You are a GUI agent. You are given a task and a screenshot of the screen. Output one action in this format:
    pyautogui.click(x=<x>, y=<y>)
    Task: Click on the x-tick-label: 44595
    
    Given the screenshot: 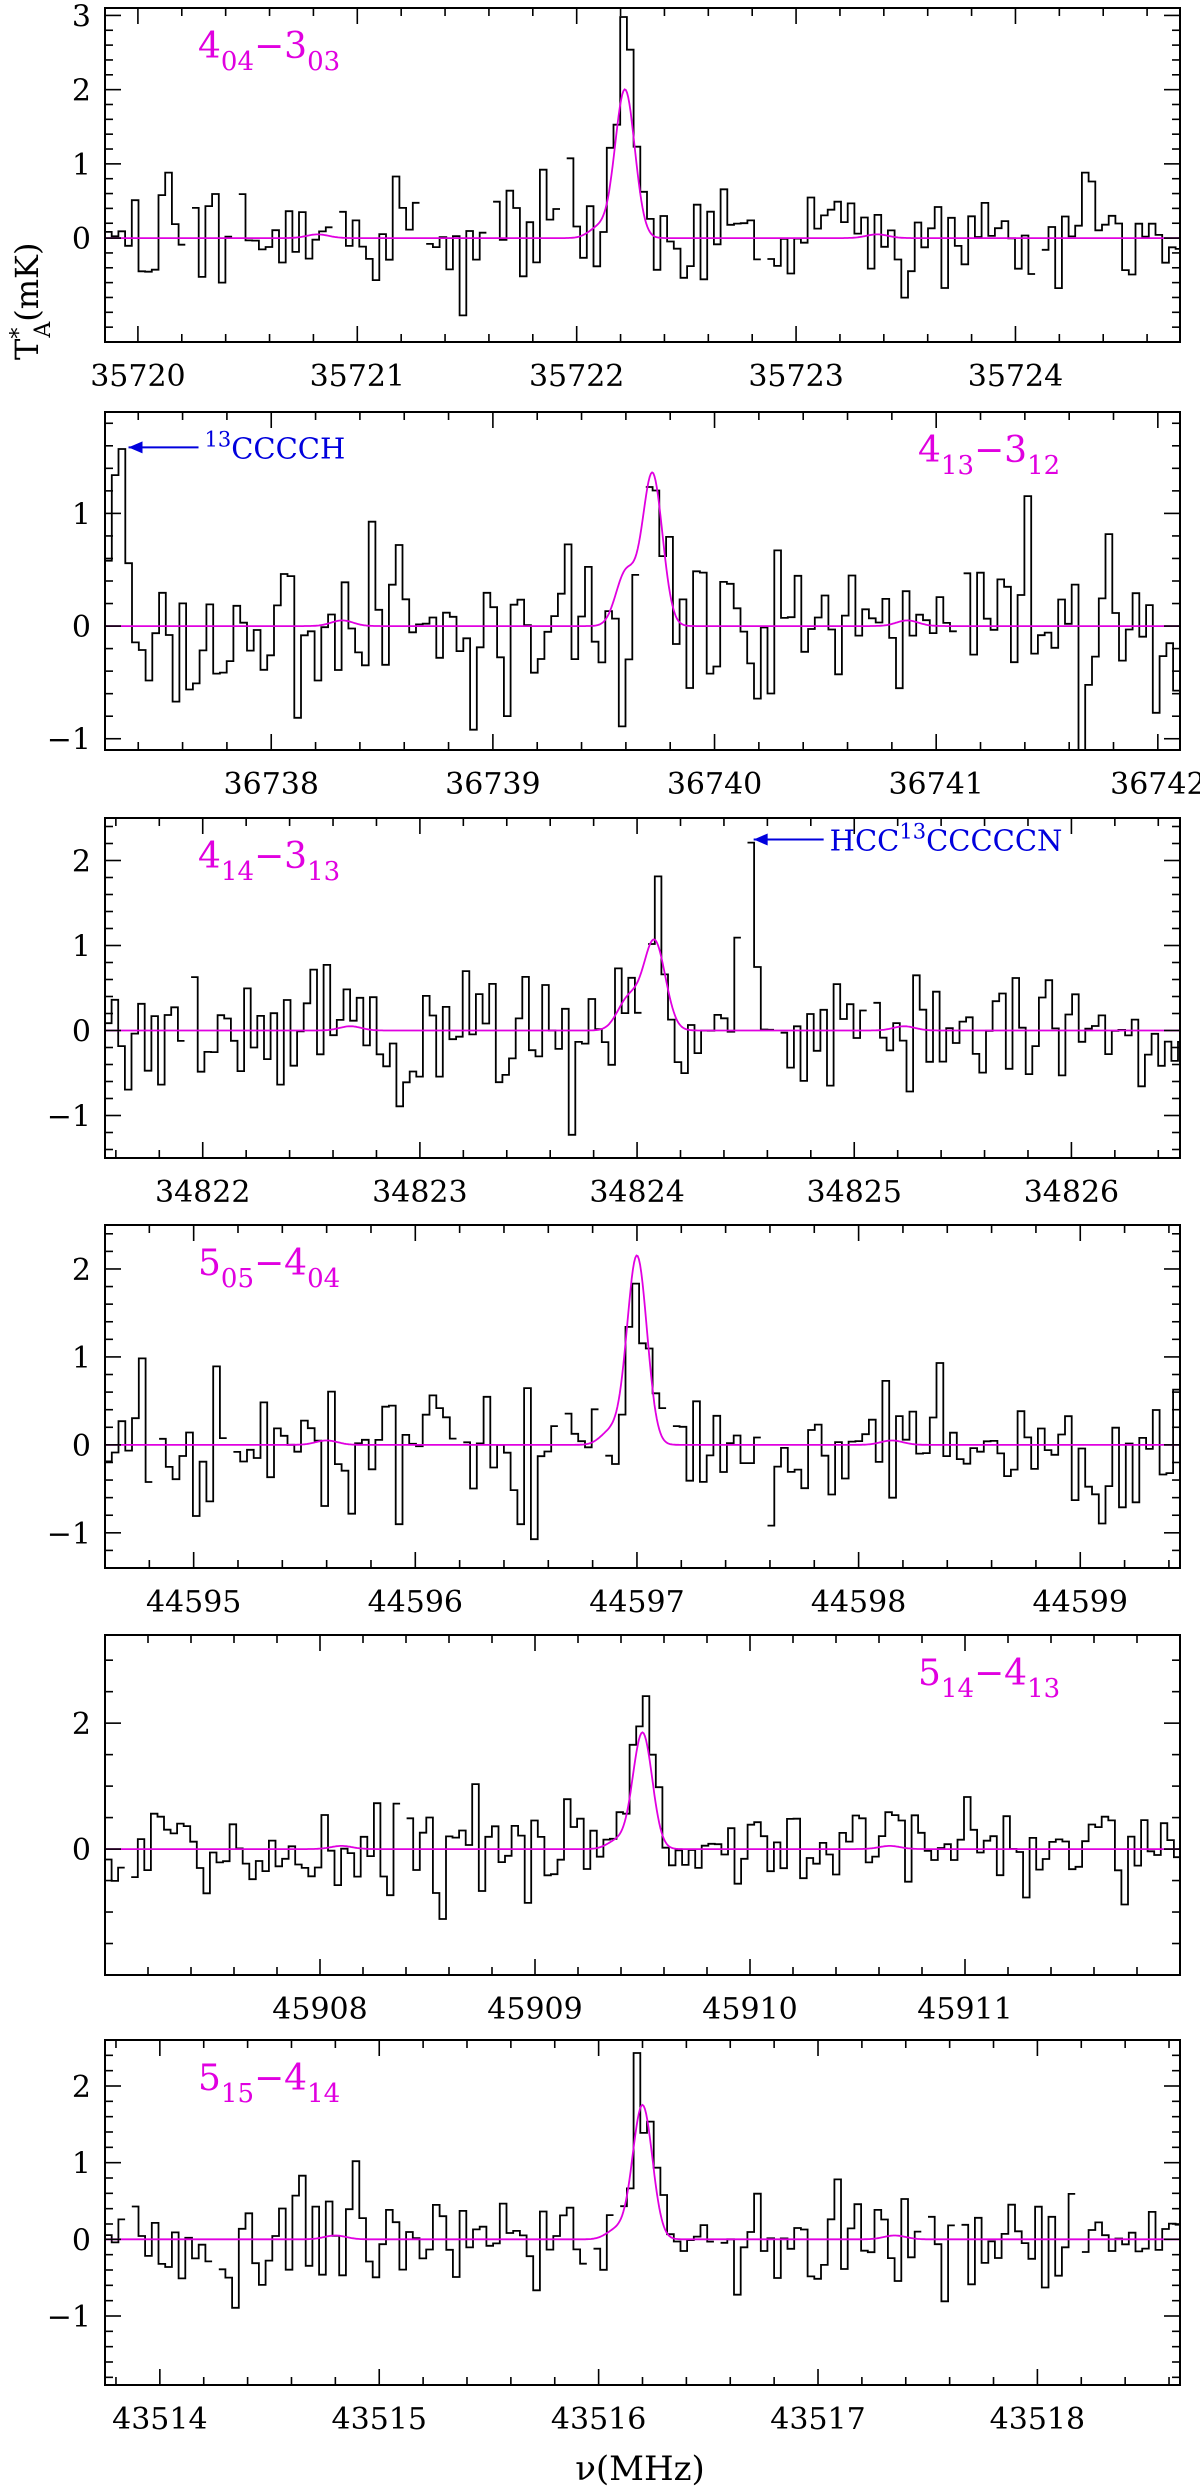 What is the action you would take?
    pyautogui.click(x=193, y=1602)
    